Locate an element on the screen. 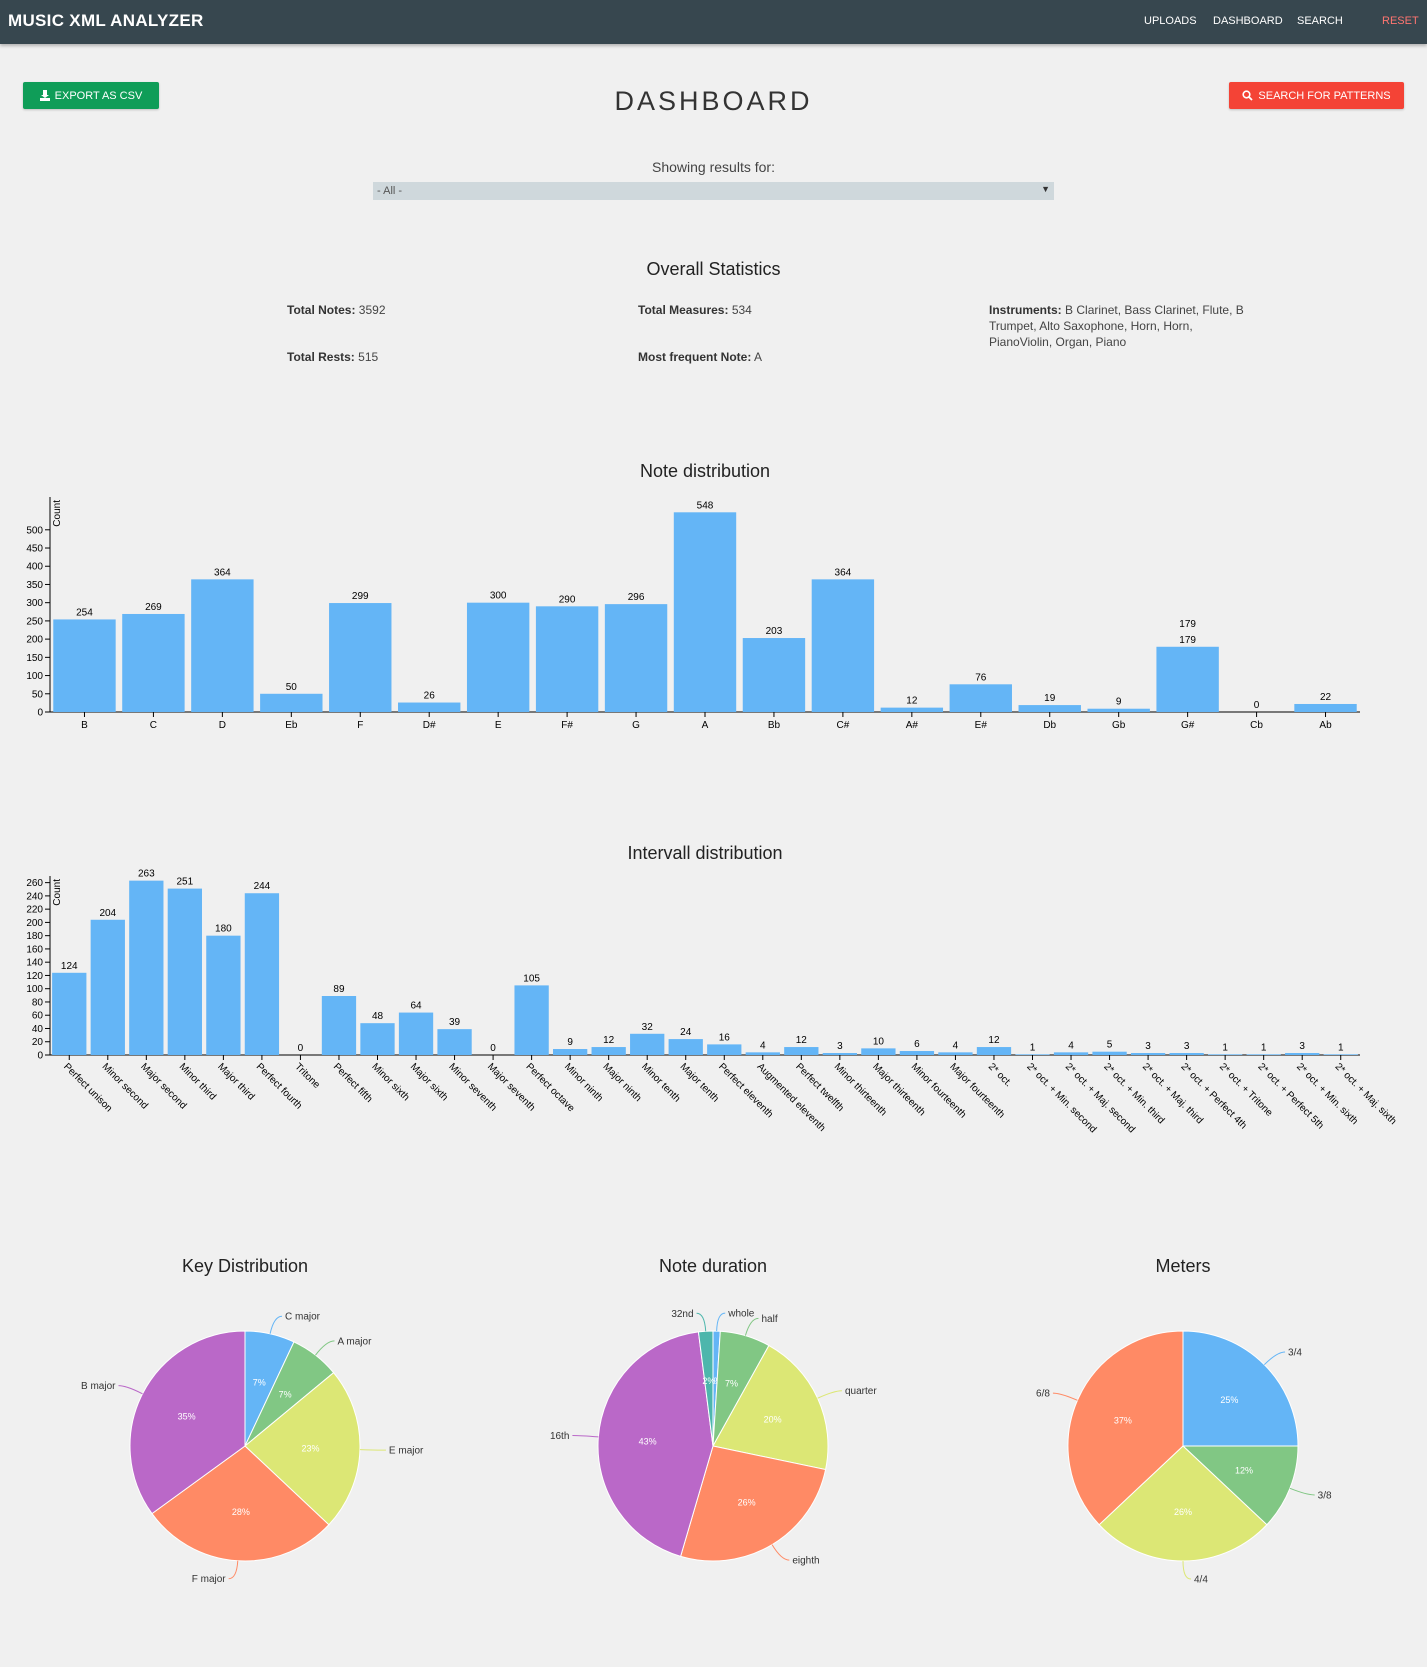  data-label-e: 76 is located at coordinates (981, 677).